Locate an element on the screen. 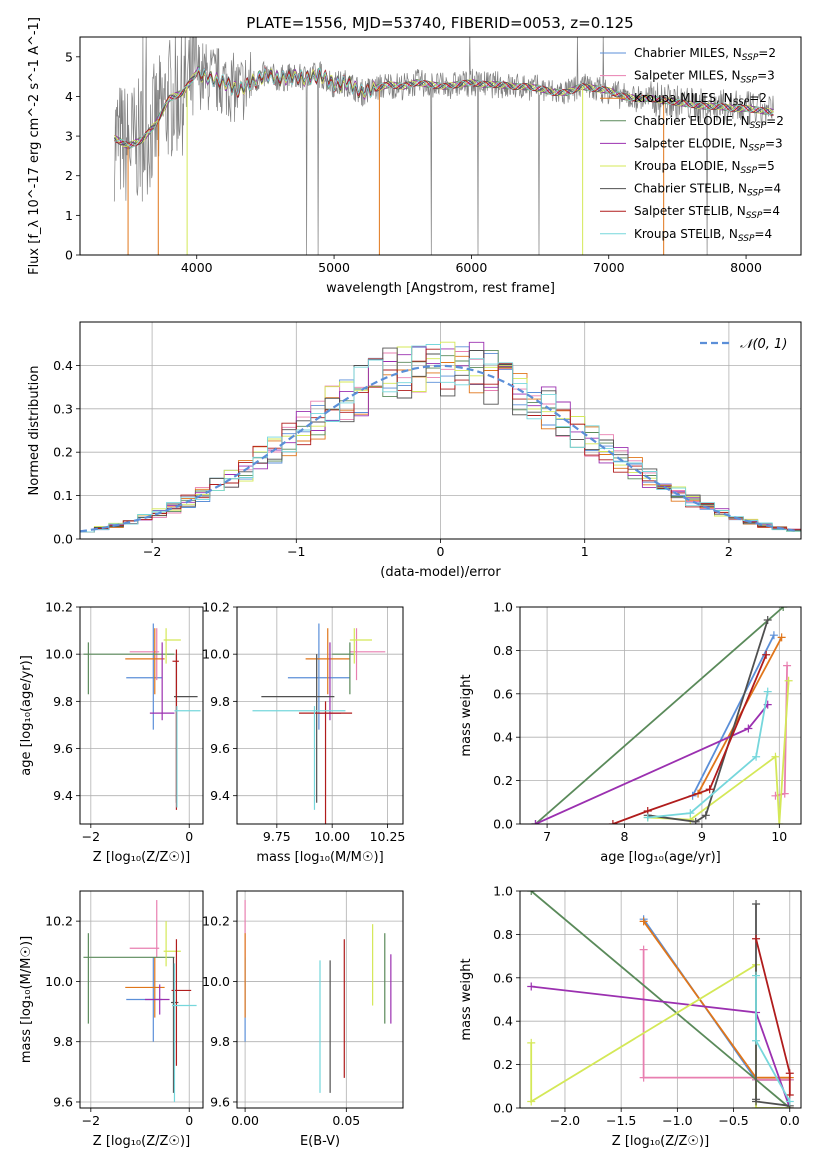 The height and width of the screenshot is (1170, 819). x-tick-label: 4000 is located at coordinates (197, 267).